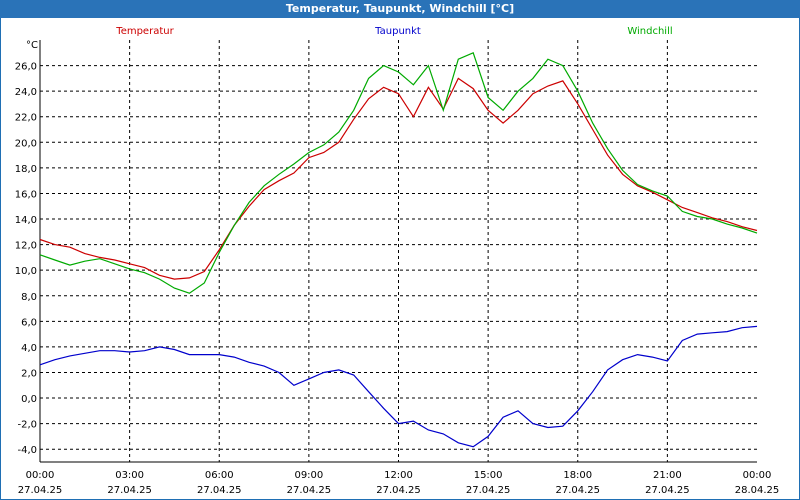 Image resolution: width=800 pixels, height=500 pixels. What do you see at coordinates (29, 348) in the screenshot?
I see `y-tick-label: 4,0` at bounding box center [29, 348].